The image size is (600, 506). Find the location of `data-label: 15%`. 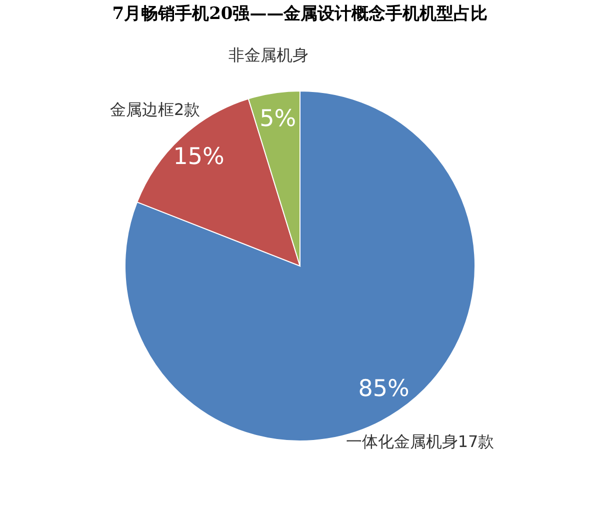

data-label: 15% is located at coordinates (198, 157).